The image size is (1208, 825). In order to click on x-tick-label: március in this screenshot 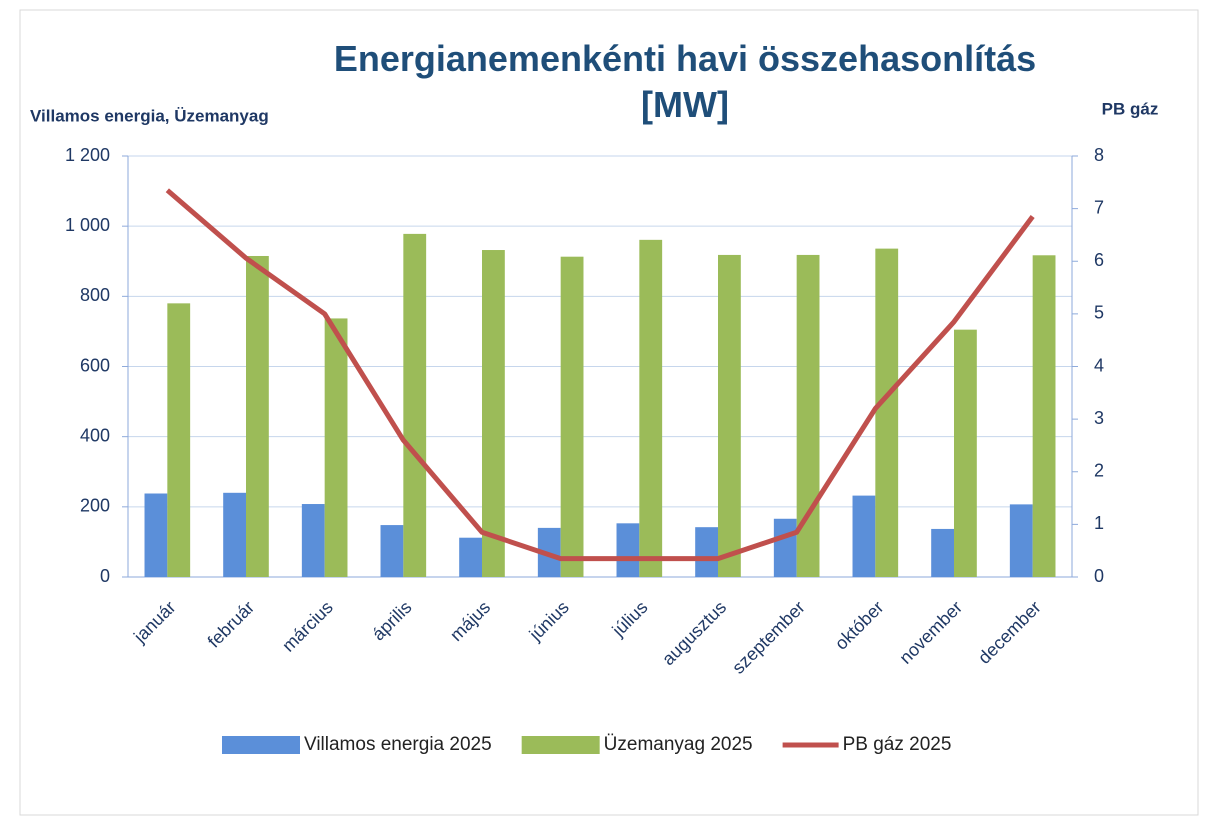, I will do `click(307, 626)`.